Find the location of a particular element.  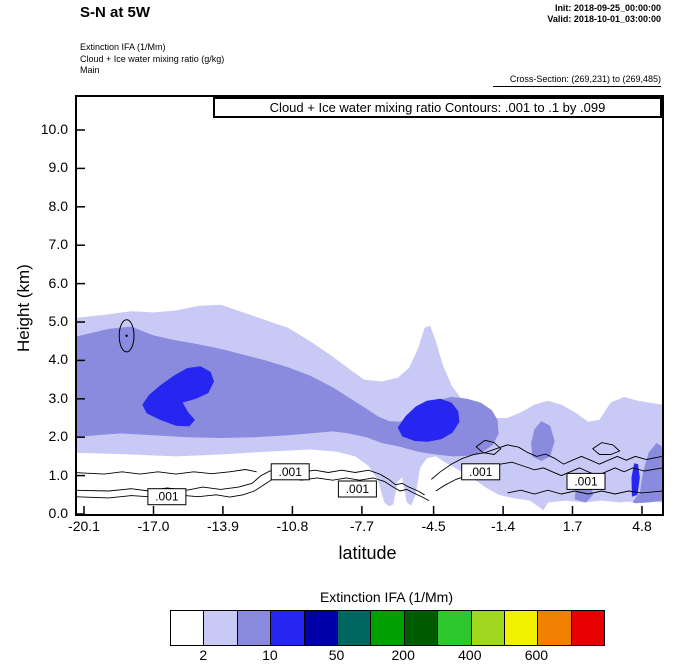

init-time: Init: 2018-09-25_00:00:00 is located at coordinates (607, 8).